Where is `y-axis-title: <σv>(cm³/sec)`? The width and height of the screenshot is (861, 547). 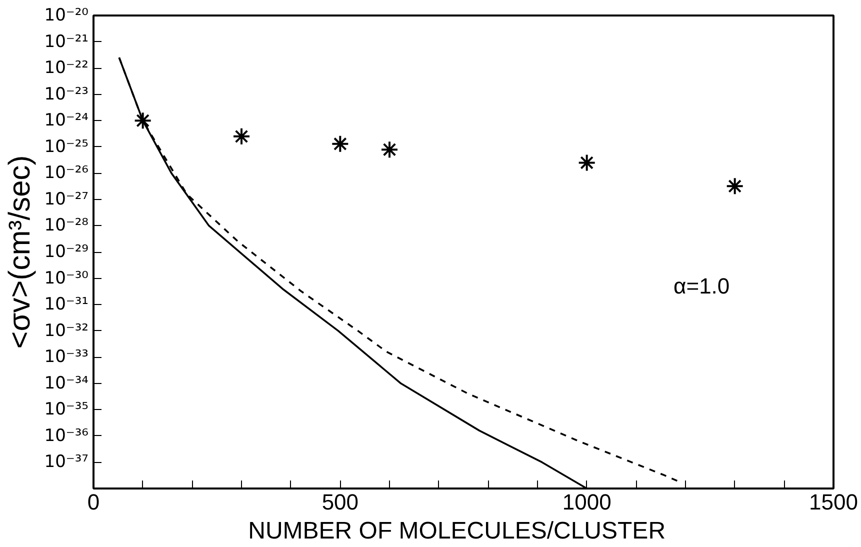
y-axis-title: <σv>(cm³/sec) is located at coordinates (19, 252).